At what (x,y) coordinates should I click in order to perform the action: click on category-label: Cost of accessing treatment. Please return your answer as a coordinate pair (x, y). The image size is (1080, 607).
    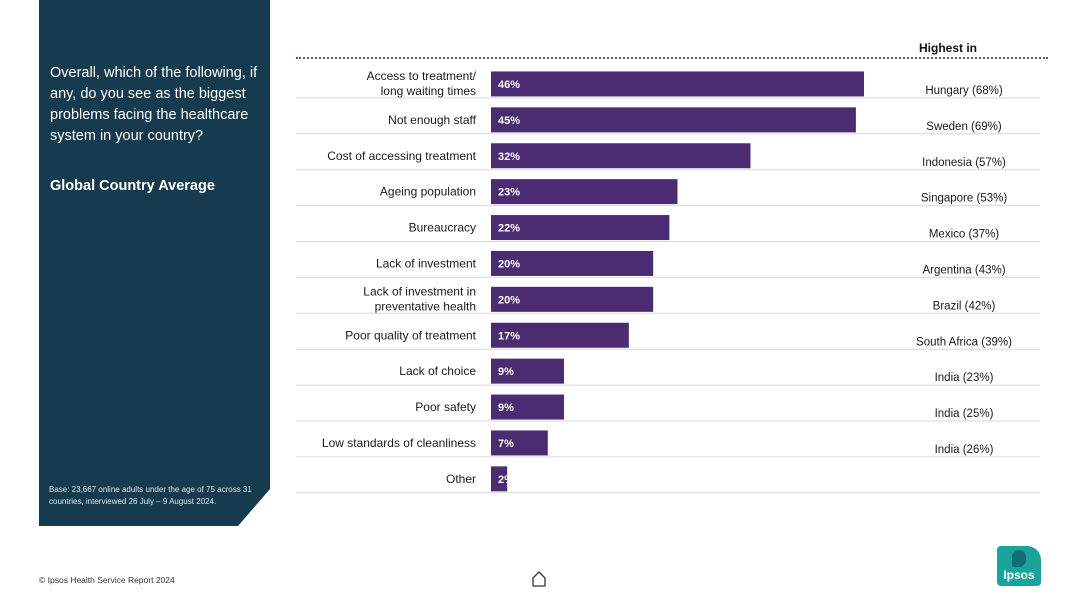
    Looking at the image, I should click on (401, 156).